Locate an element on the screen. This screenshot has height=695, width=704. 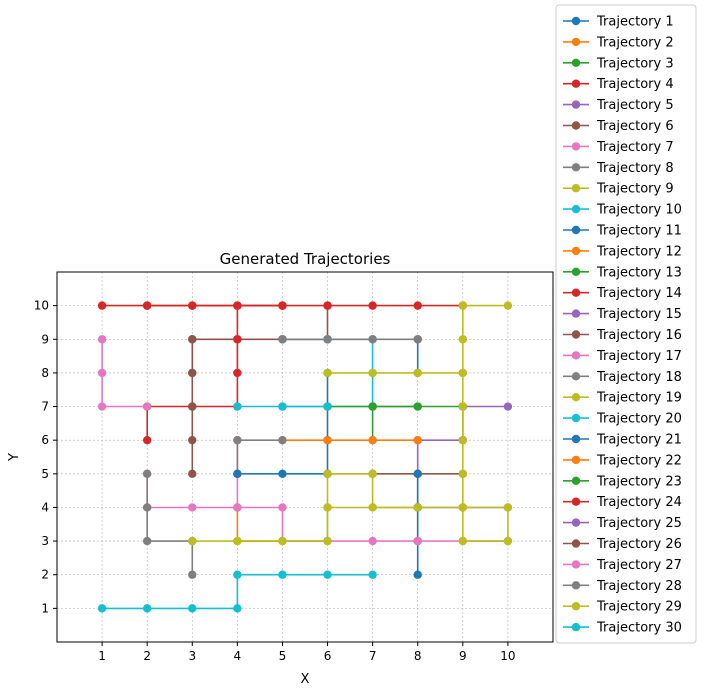
legend-entry: Trajectory 5 is located at coordinates (618, 105).